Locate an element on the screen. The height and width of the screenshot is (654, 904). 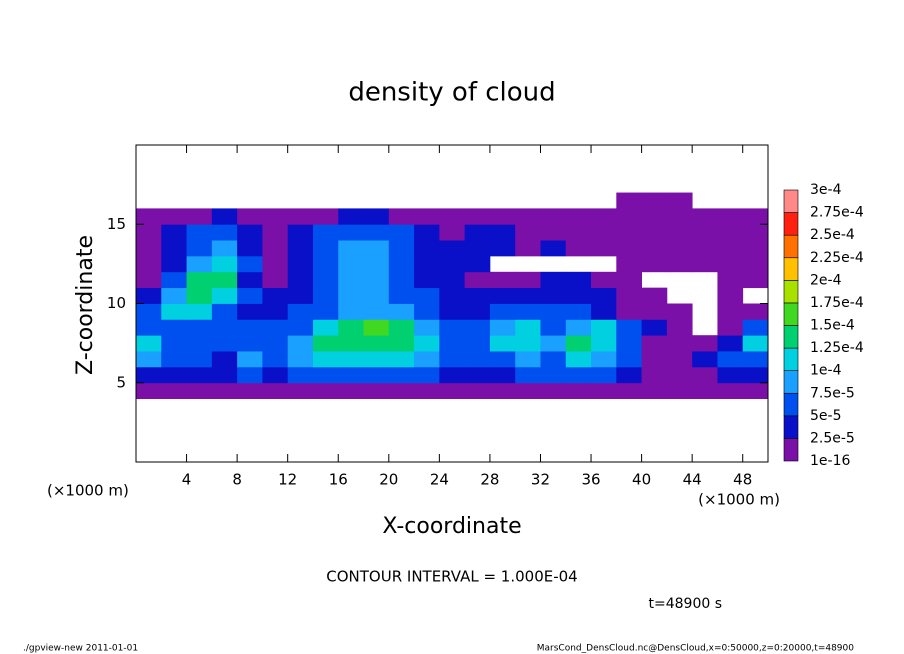
colorbar-swatch is located at coordinates (791, 359).